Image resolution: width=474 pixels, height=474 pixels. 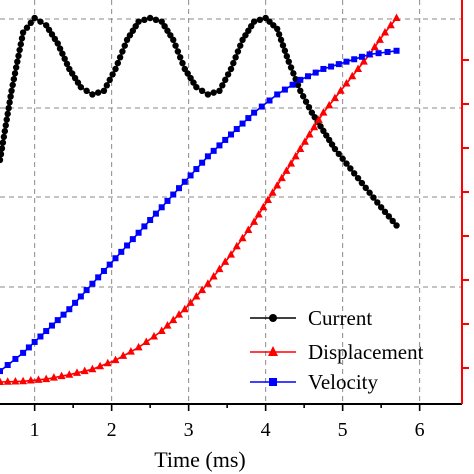 I want to click on x-tick-label: 4, so click(x=266, y=430).